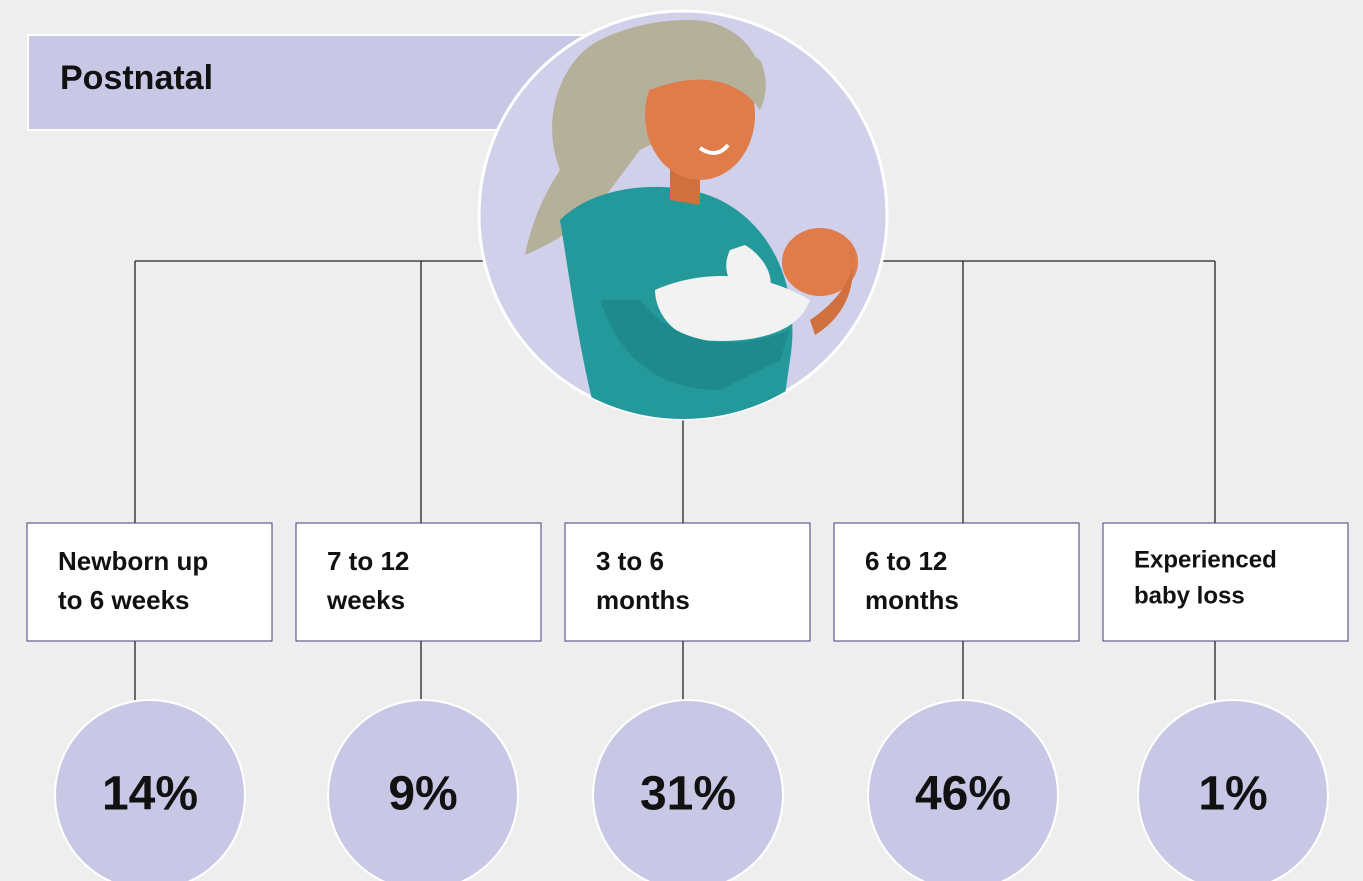 This screenshot has height=881, width=1363. What do you see at coordinates (688, 794) in the screenshot?
I see `node-value: 31%` at bounding box center [688, 794].